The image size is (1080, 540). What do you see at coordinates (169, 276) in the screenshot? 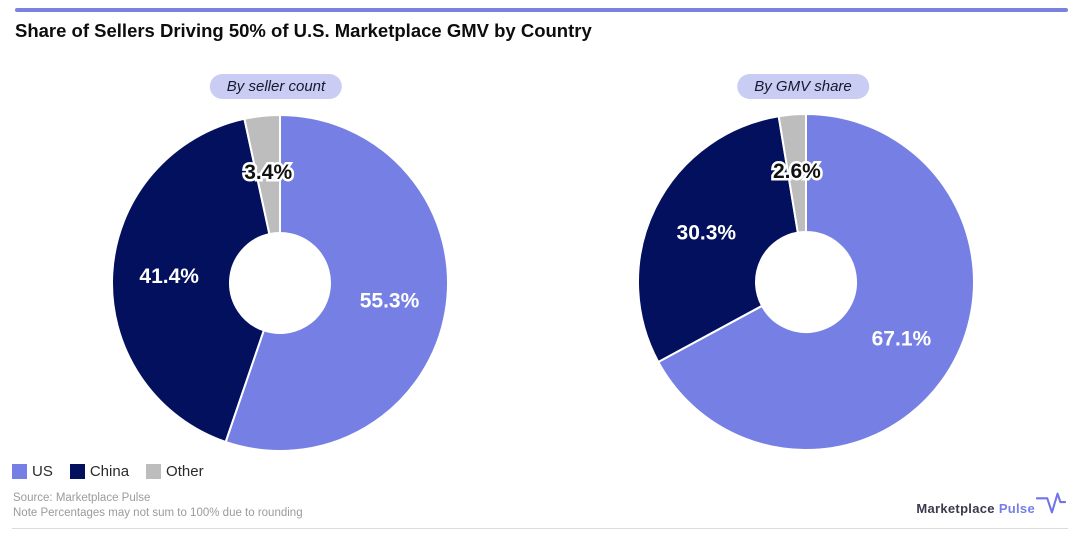
I see `pie-label-china: 41.4%` at bounding box center [169, 276].